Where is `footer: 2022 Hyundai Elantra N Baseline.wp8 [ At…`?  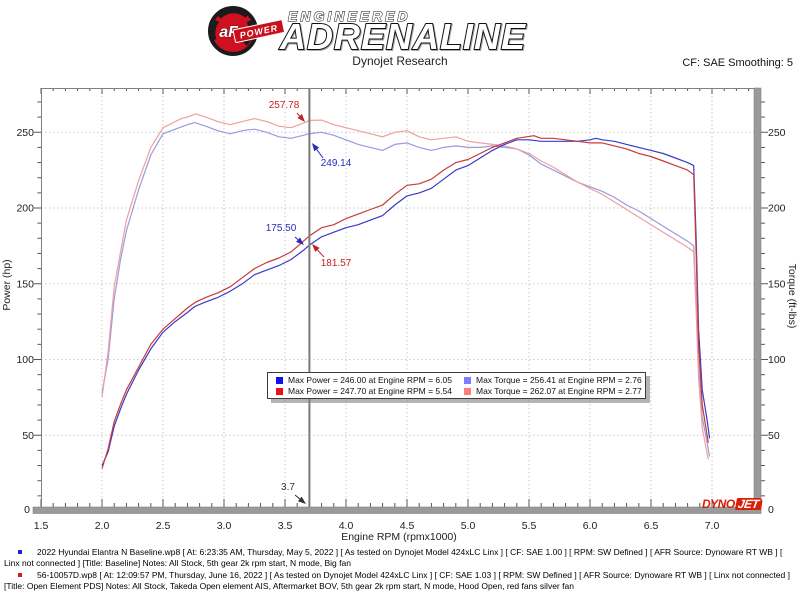
footer: 2022 Hyundai Elantra N Baseline.wp8 [ At… is located at coordinates (400, 570).